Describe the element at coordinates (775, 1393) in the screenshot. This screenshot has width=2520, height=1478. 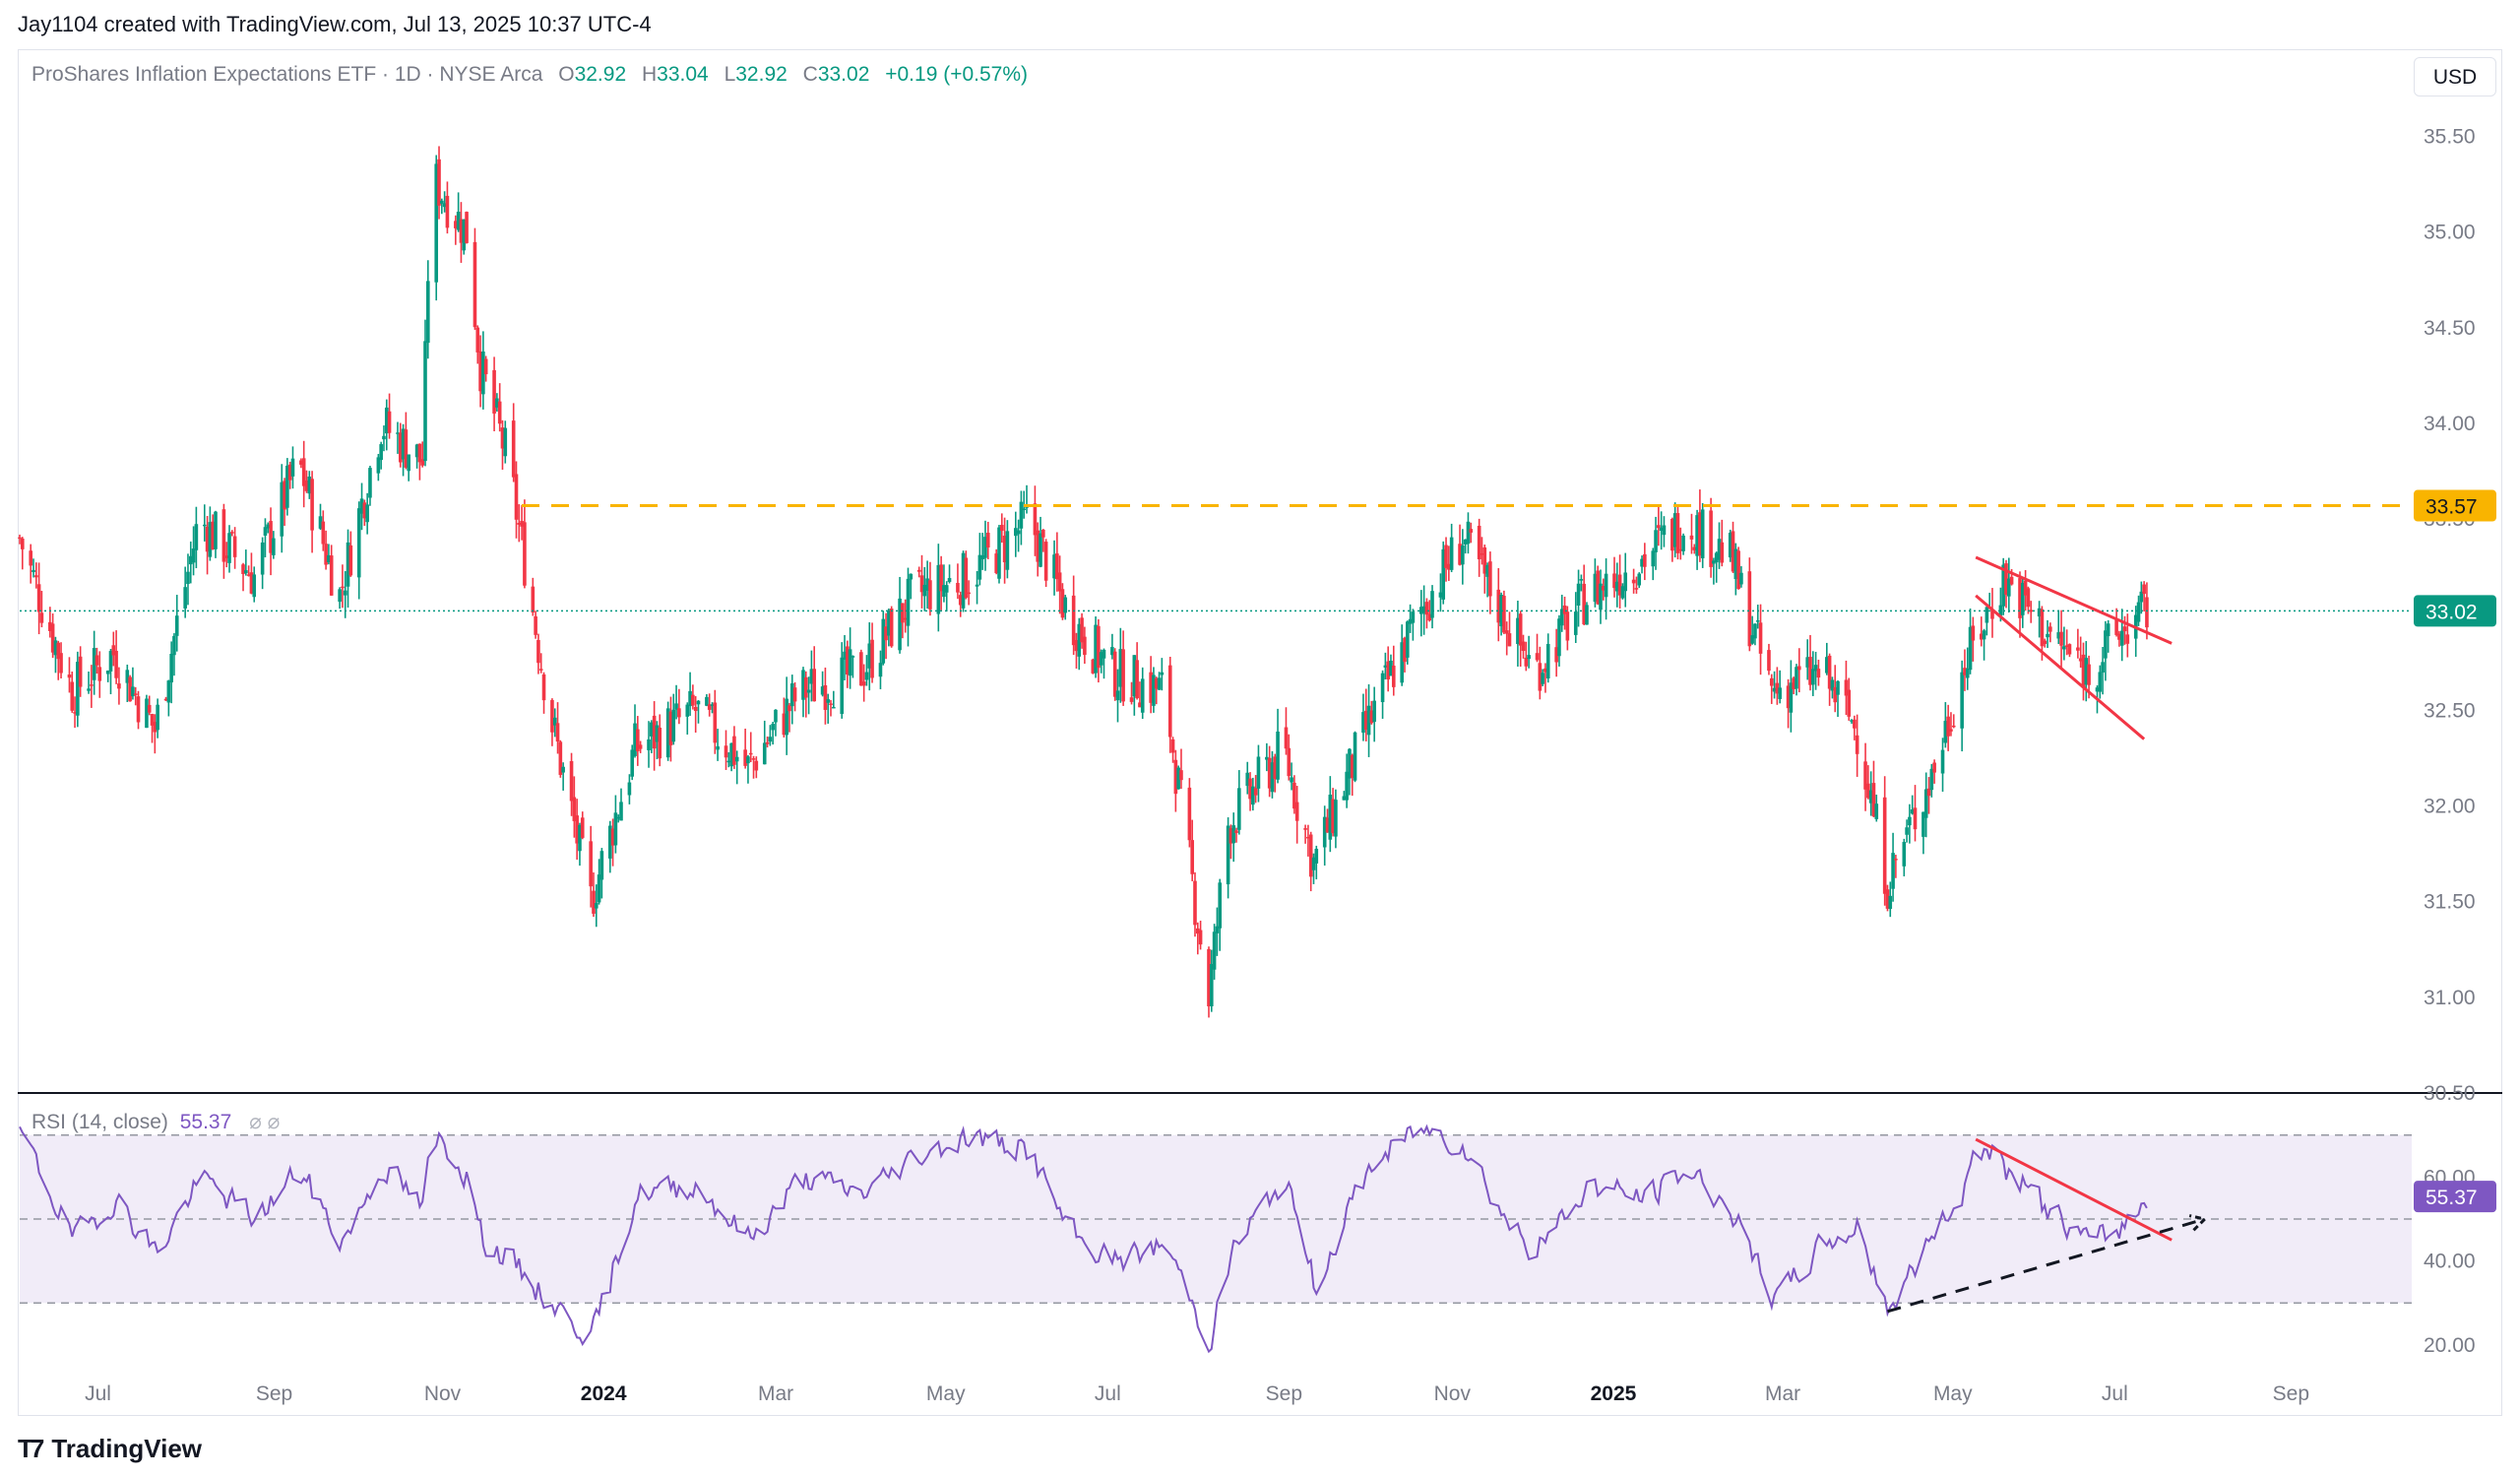
I see `time-tick-label: Mar` at that location.